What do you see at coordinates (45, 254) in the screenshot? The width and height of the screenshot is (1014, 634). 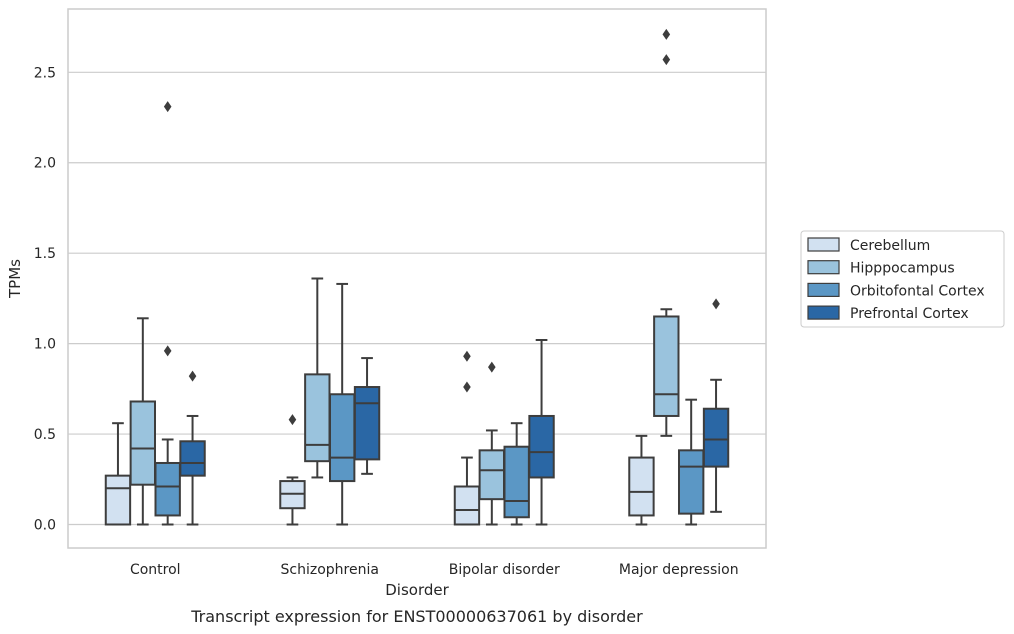 I see `y-tick-label: 1.5` at bounding box center [45, 254].